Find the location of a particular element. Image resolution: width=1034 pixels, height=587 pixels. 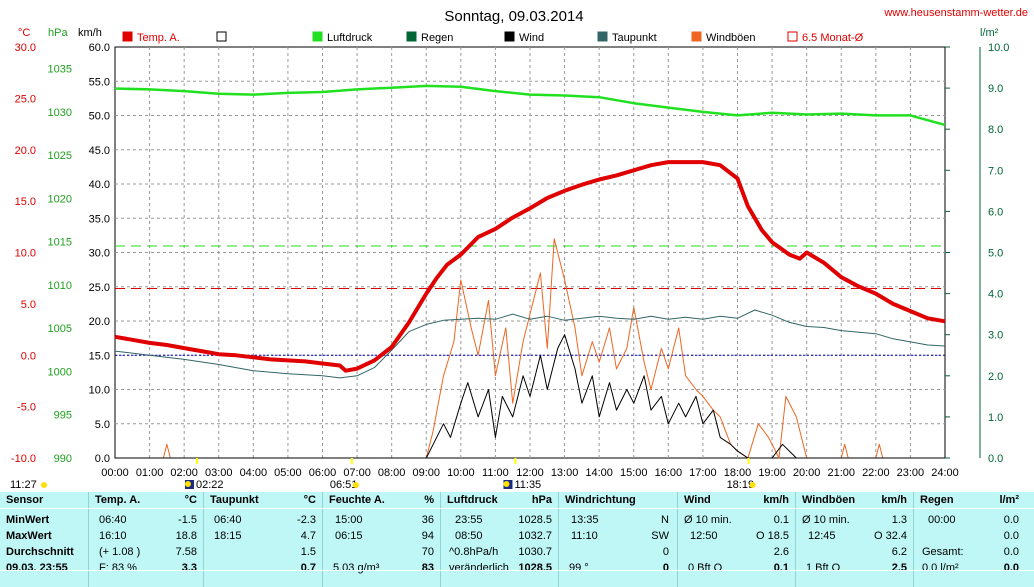

press-min-time: 23:55 is located at coordinates (469, 520).